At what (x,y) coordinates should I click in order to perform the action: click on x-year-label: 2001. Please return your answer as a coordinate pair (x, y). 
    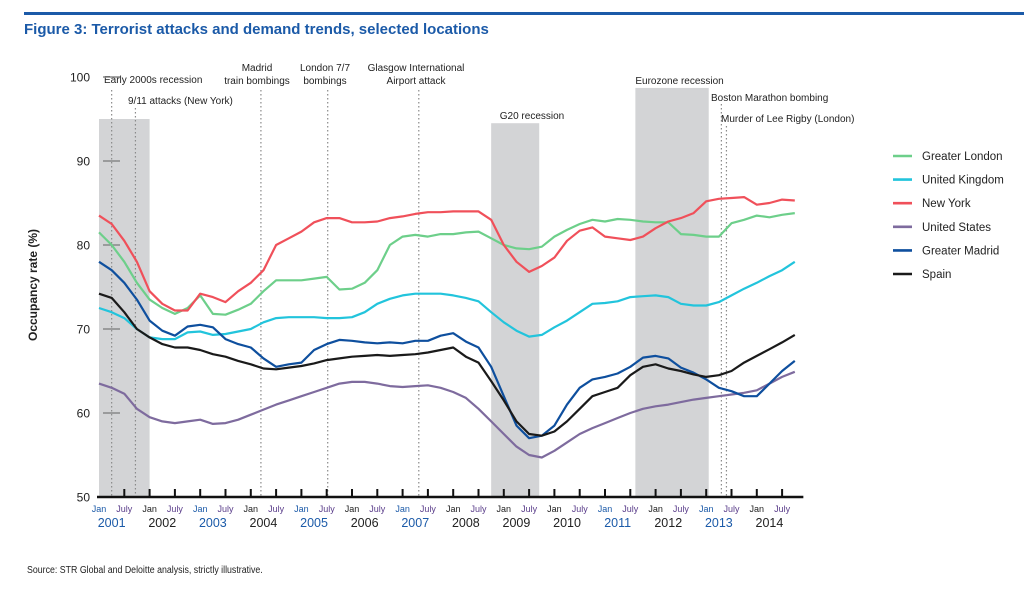
    Looking at the image, I should click on (112, 523).